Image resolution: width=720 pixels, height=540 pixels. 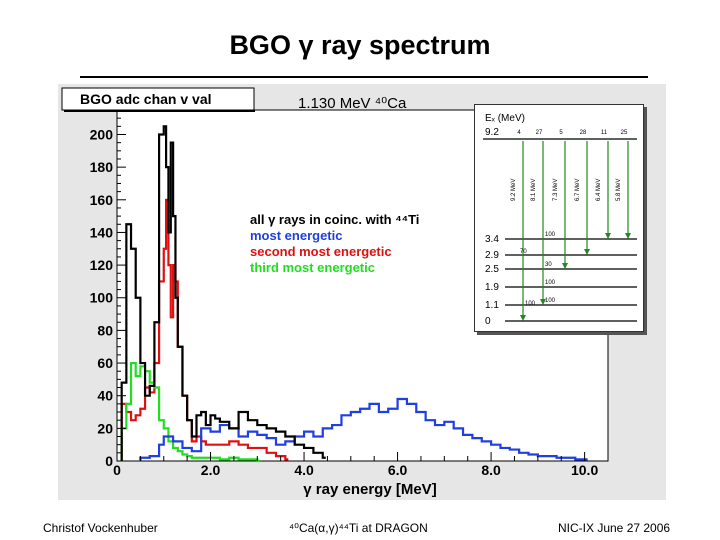 What do you see at coordinates (584, 470) in the screenshot?
I see `x-tick-label: 10.0` at bounding box center [584, 470].